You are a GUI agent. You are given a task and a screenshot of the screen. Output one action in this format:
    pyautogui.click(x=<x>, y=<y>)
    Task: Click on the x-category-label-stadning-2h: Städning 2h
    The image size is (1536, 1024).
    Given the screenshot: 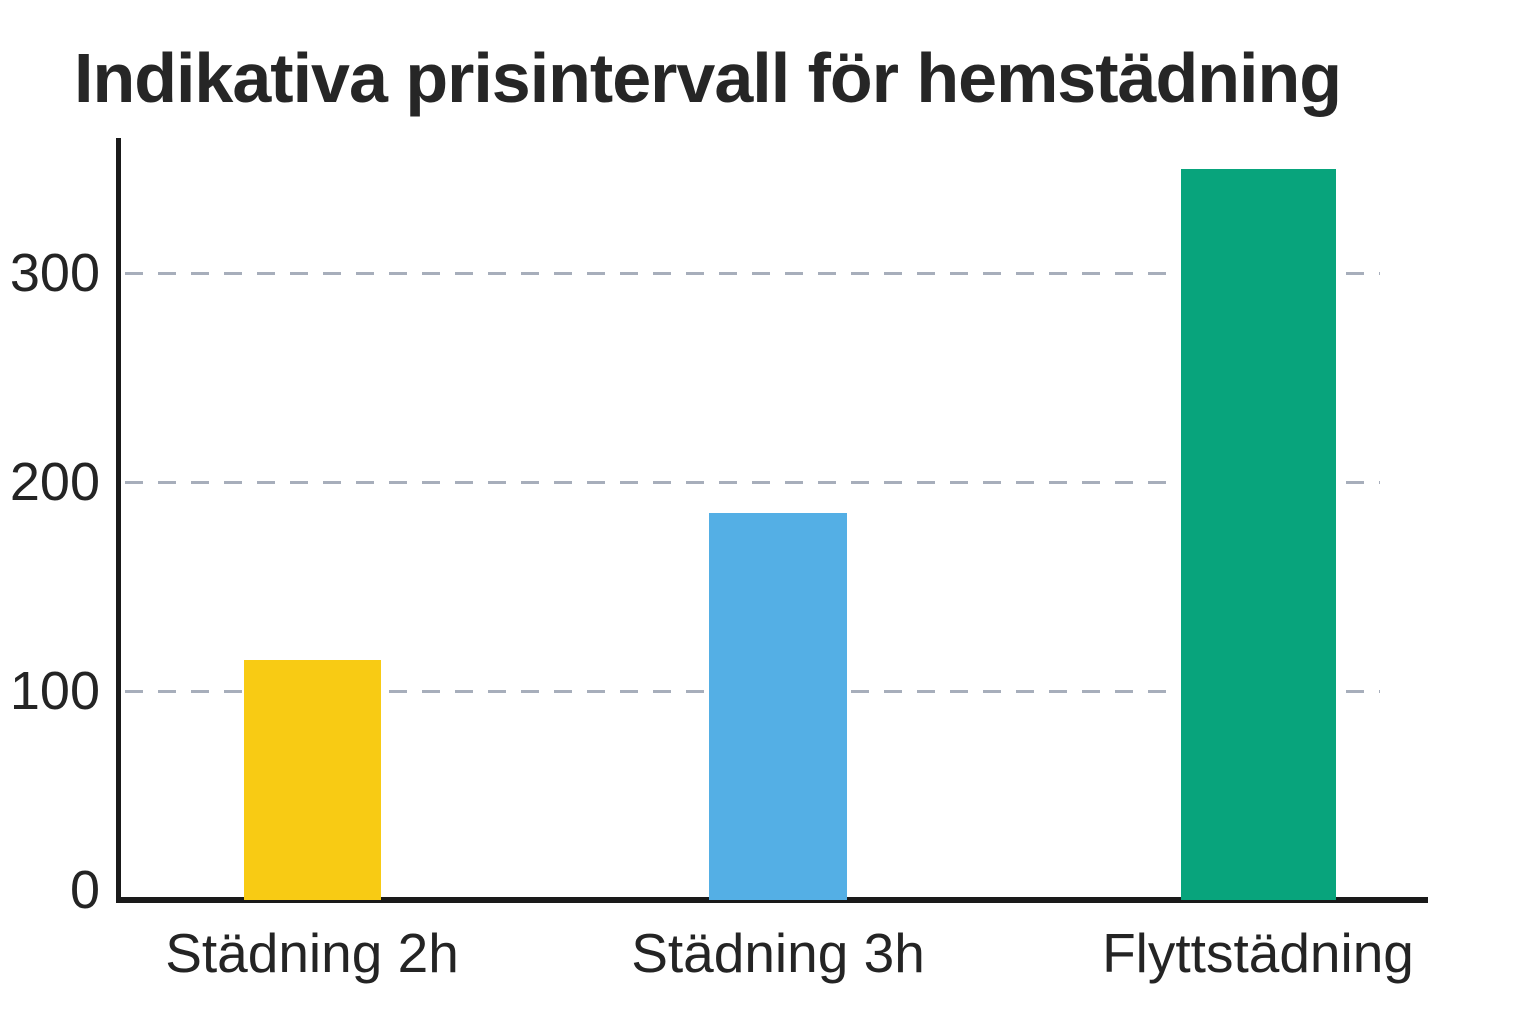 What is the action you would take?
    pyautogui.click(x=312, y=953)
    